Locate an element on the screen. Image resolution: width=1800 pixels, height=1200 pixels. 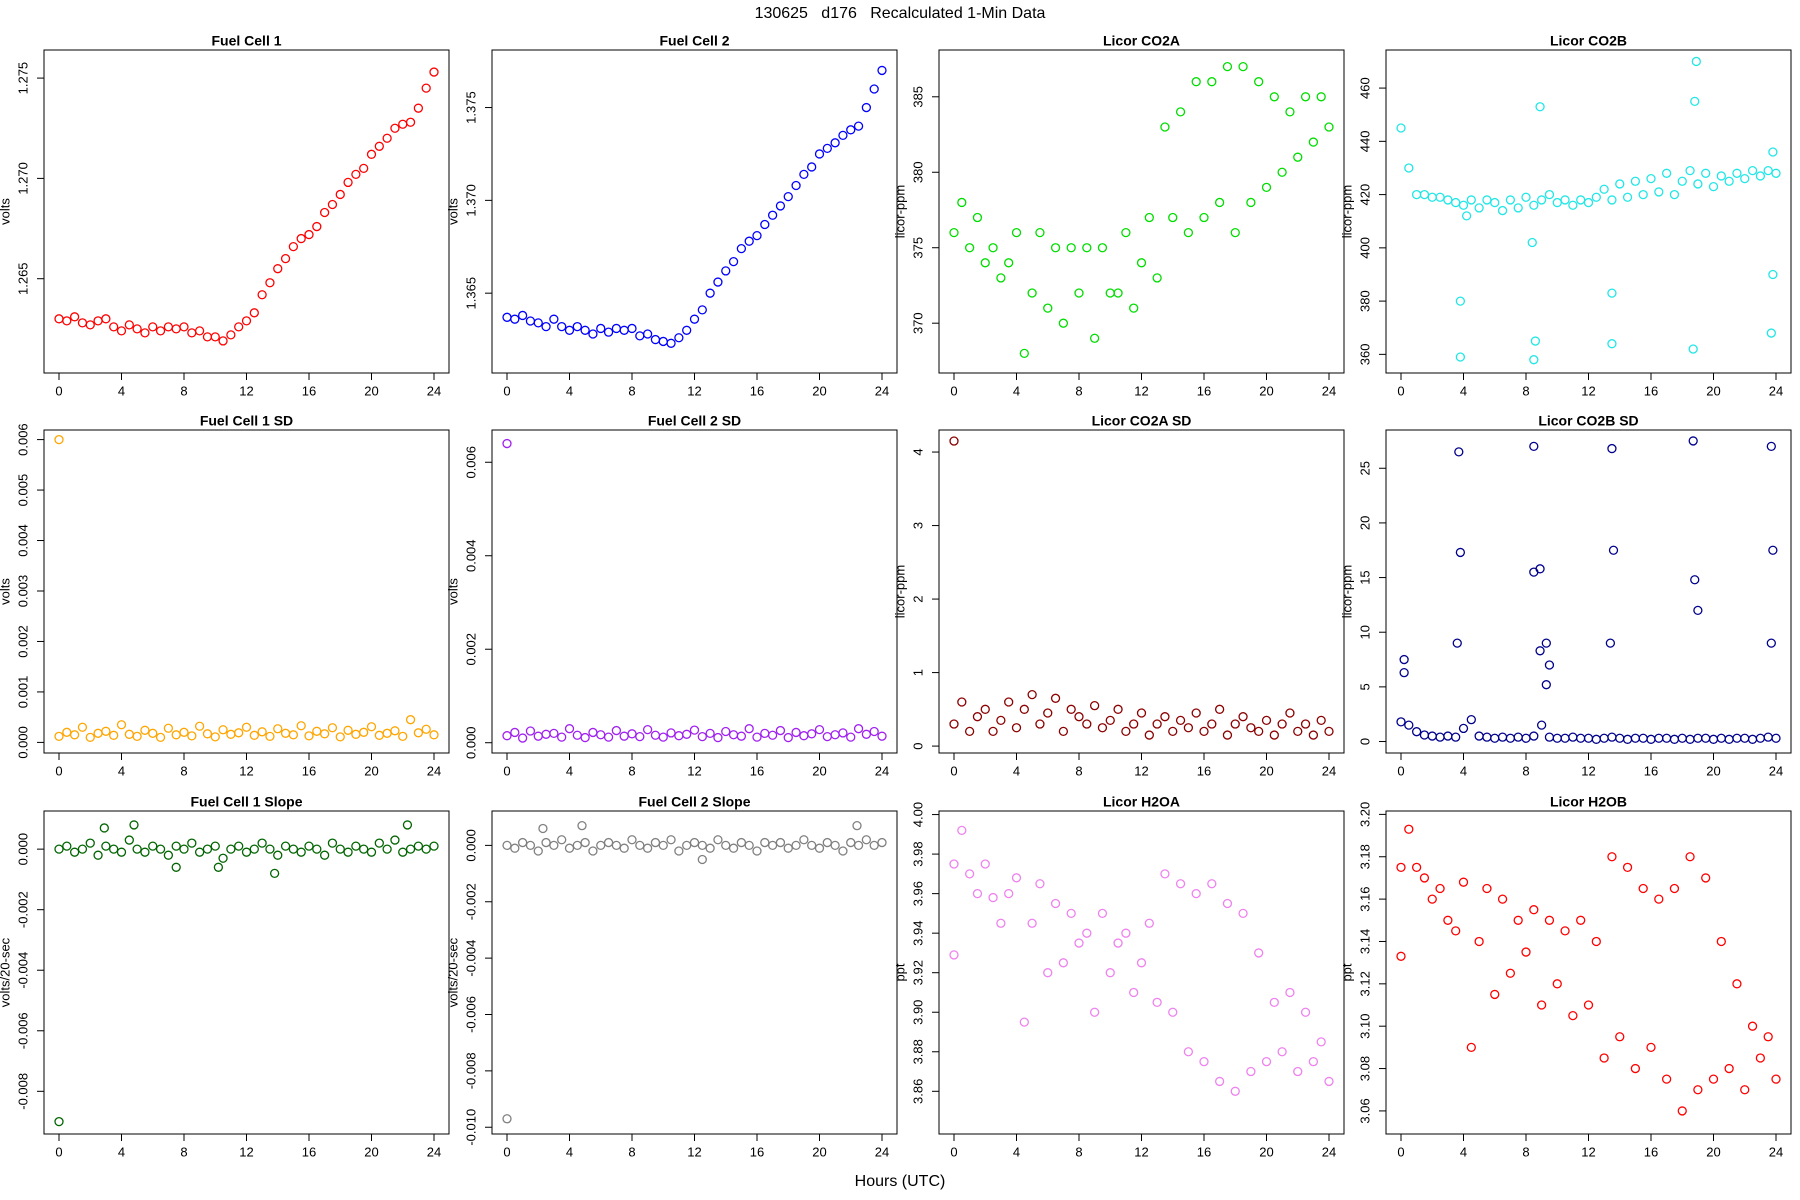
y-axis-label: volts is located at coordinates (6, 211).